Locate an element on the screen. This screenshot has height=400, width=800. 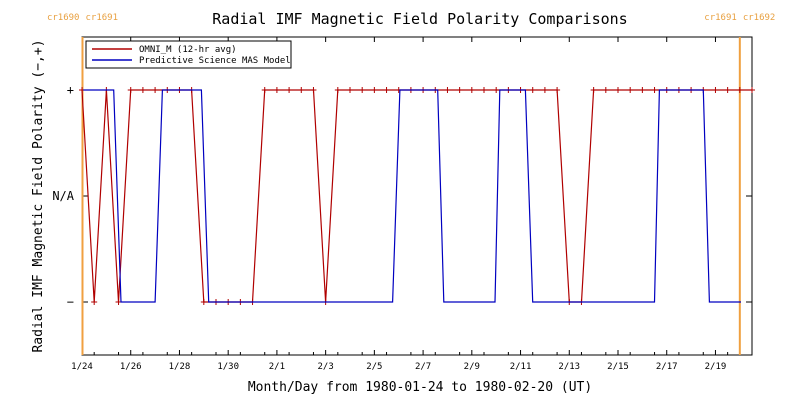
x-tick-label: 1/26 is located at coordinates (131, 367).